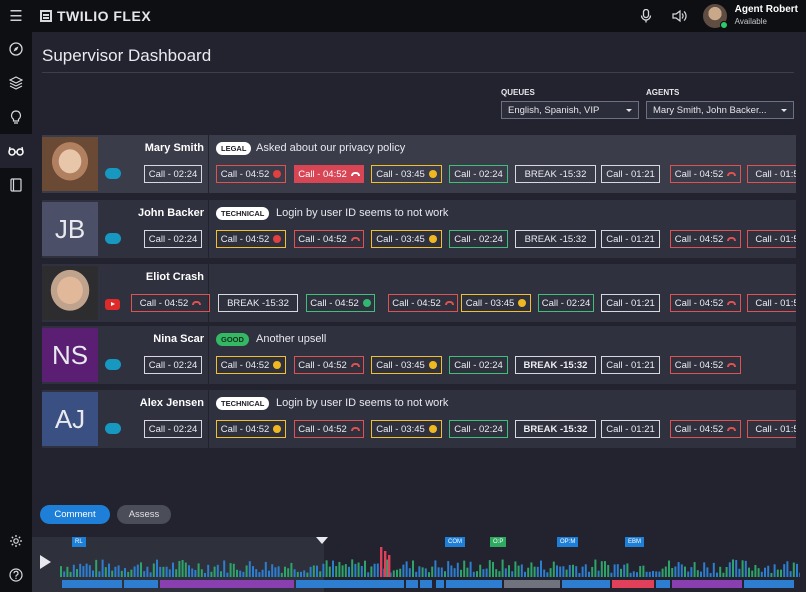  Describe the element at coordinates (440, 584) in the screenshot. I see `speaker-track-segment` at that location.